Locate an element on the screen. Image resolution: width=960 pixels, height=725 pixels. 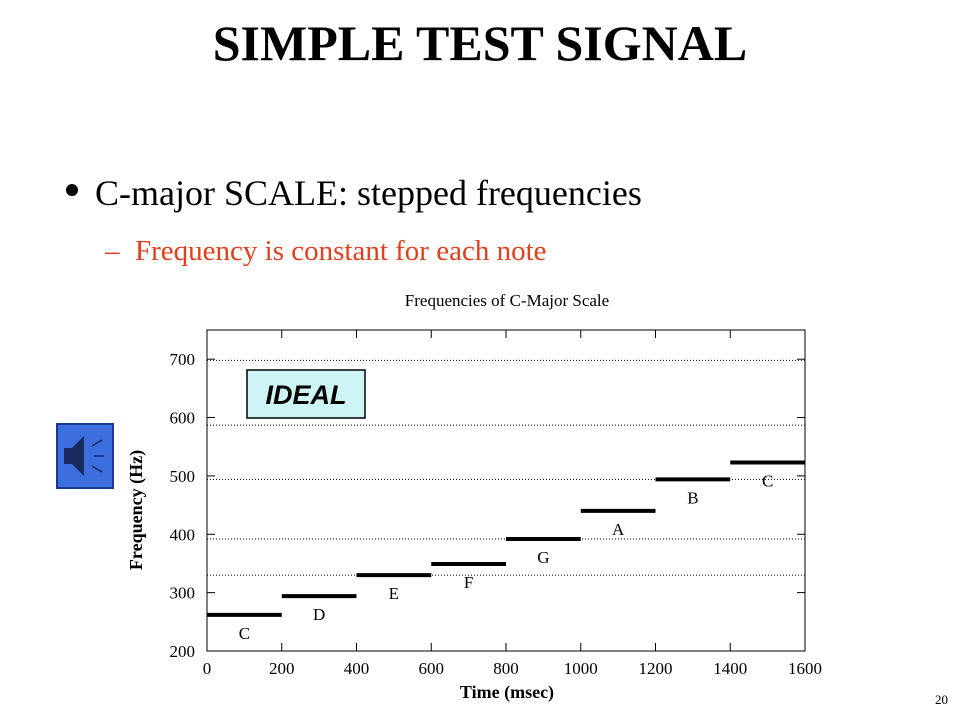
speaker-icon is located at coordinates (85, 456).